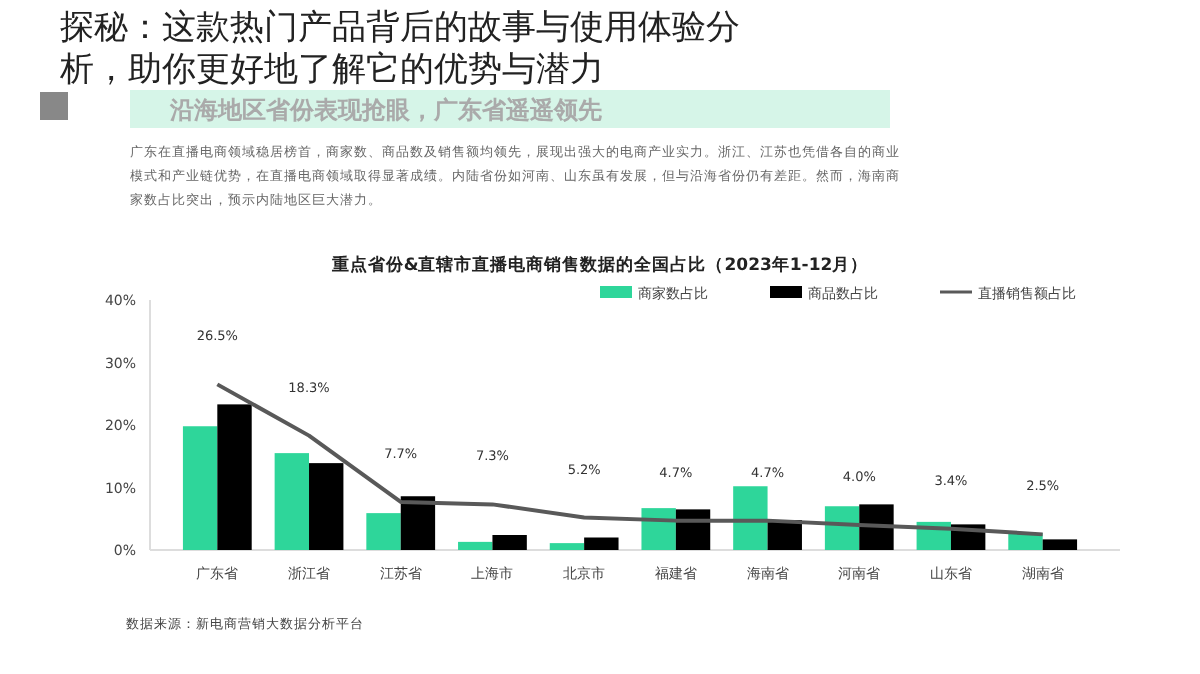 Image resolution: width=1200 pixels, height=674 pixels. I want to click on chart-title: 重点省份&直辖市直播电商销售数据的全国占比（2023年1-12月）, so click(599, 265).